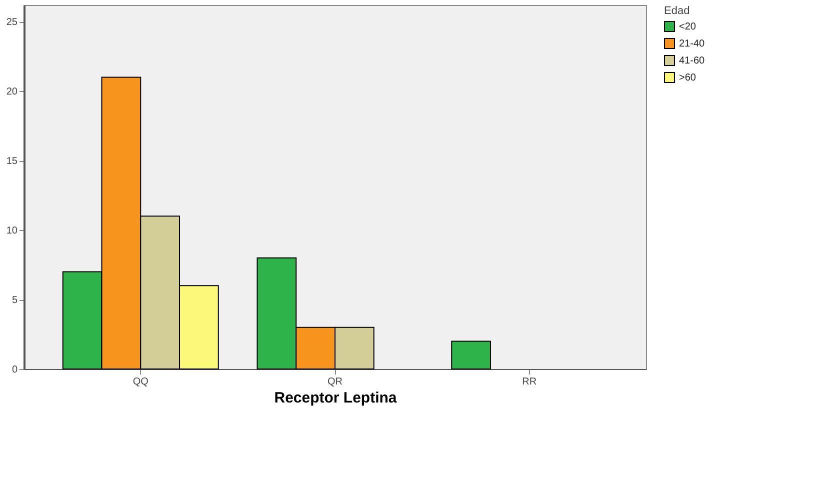 Image resolution: width=839 pixels, height=493 pixels. I want to click on y-tick-label: 20, so click(12, 92).